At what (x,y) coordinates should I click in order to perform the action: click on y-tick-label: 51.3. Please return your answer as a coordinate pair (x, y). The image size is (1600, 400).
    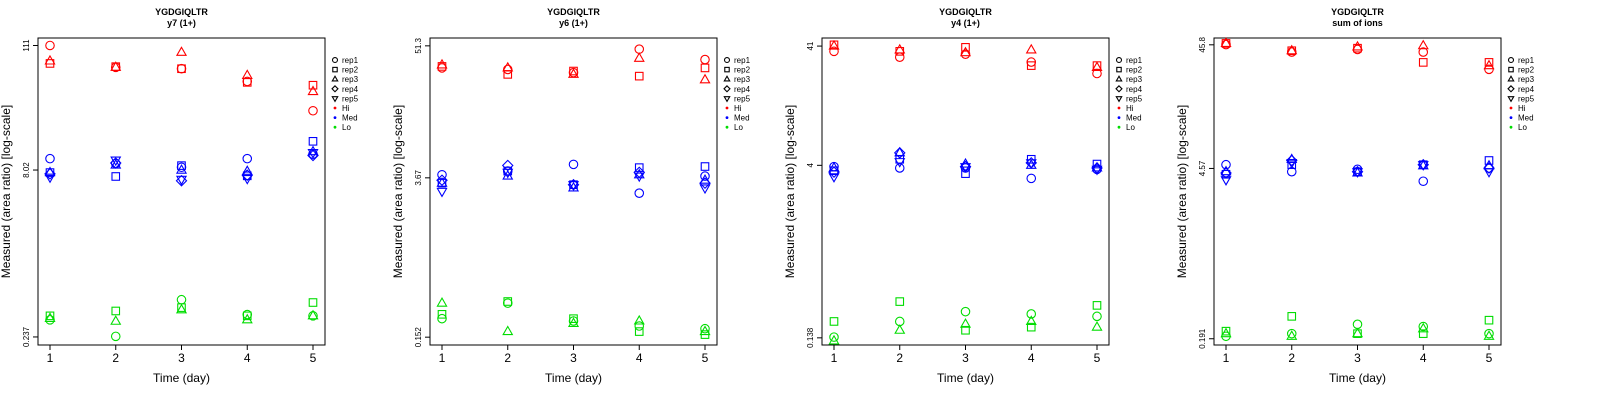
    Looking at the image, I should click on (418, 46).